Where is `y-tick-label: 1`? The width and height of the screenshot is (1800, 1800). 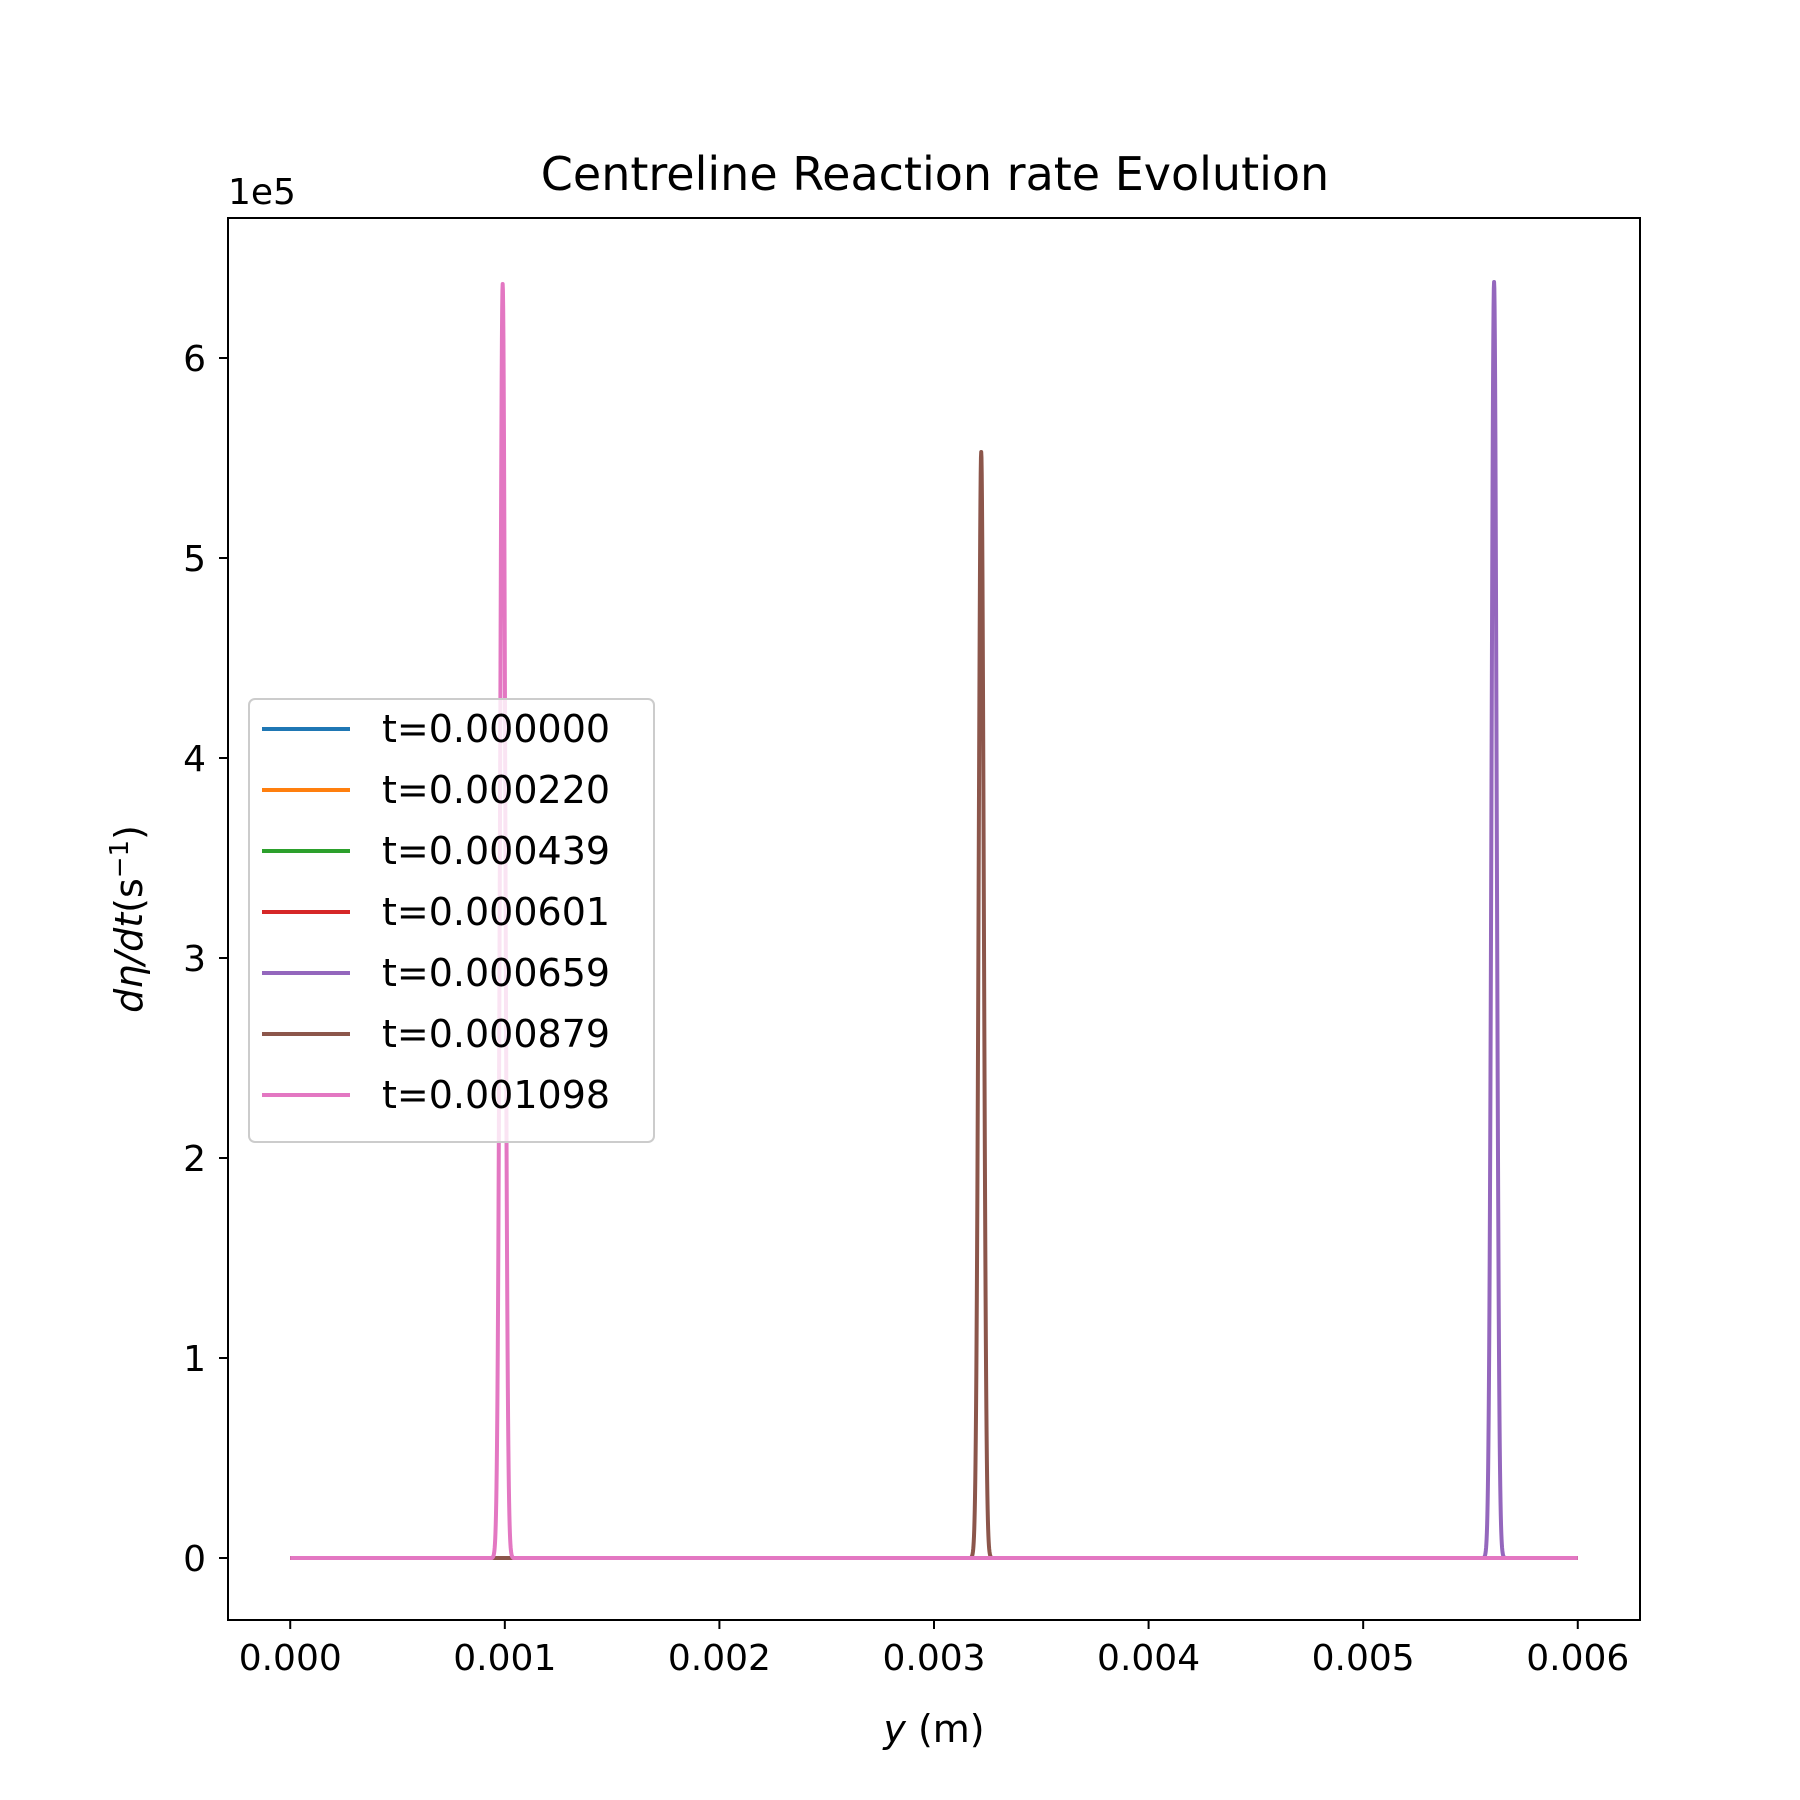
y-tick-label: 1 is located at coordinates (194, 1359).